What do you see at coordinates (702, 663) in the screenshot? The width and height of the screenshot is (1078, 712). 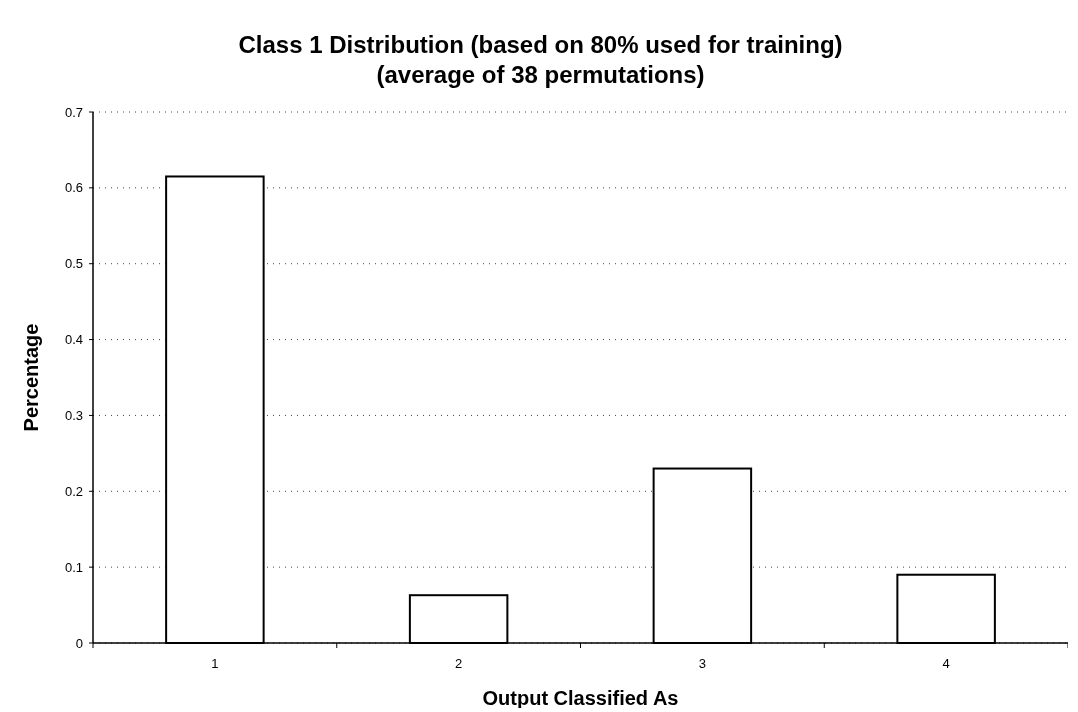 I see `x-tick-label: 3` at bounding box center [702, 663].